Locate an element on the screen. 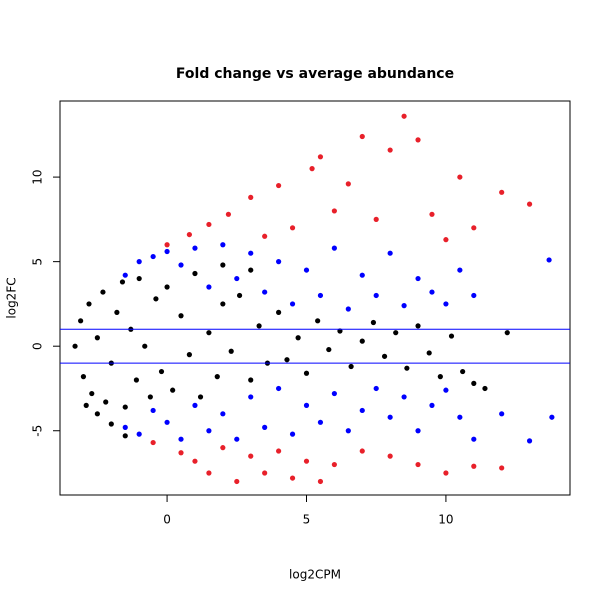 Image resolution: width=600 pixels, height=600 pixels. y-tick-label: 5 is located at coordinates (38, 262).